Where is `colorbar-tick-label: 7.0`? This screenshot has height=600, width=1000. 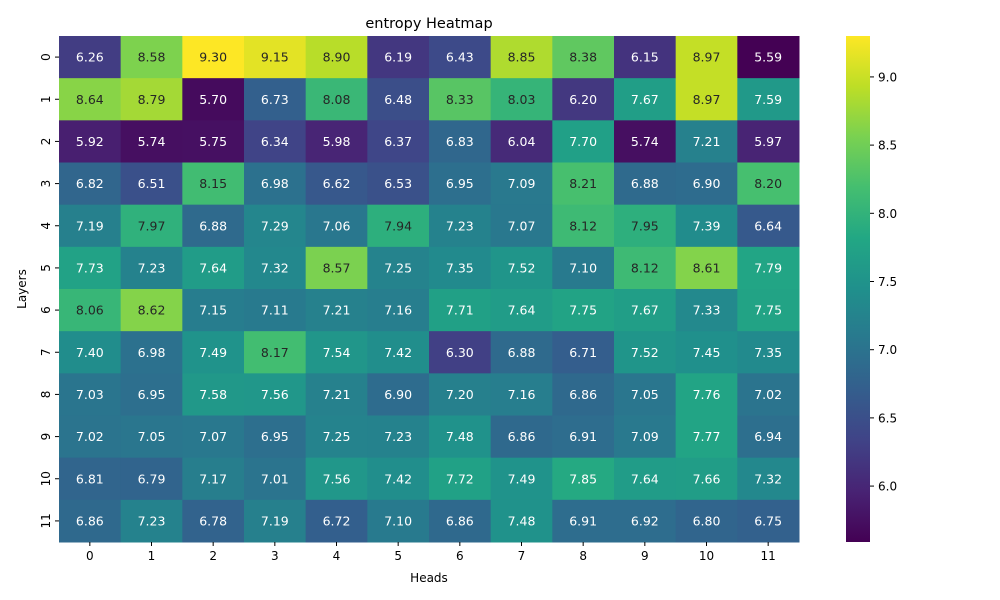
colorbar-tick-label: 7.0 is located at coordinates (887, 350).